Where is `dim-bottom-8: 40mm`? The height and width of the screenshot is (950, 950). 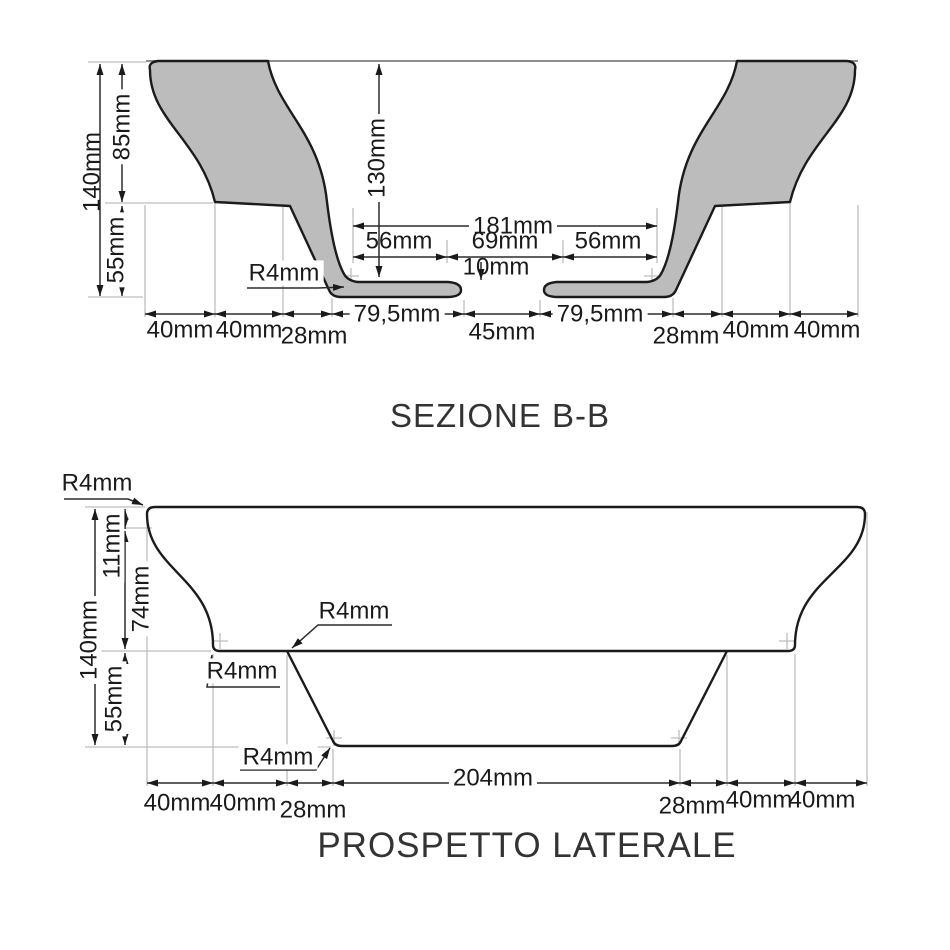 dim-bottom-8: 40mm is located at coordinates (756, 330).